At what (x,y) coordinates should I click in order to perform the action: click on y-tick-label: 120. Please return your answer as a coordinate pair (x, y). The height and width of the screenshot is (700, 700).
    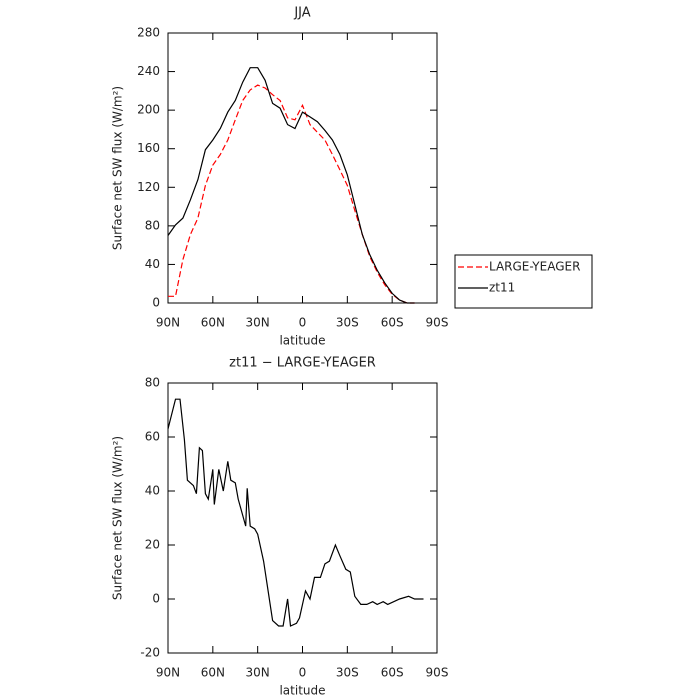
    Looking at the image, I should click on (148, 187).